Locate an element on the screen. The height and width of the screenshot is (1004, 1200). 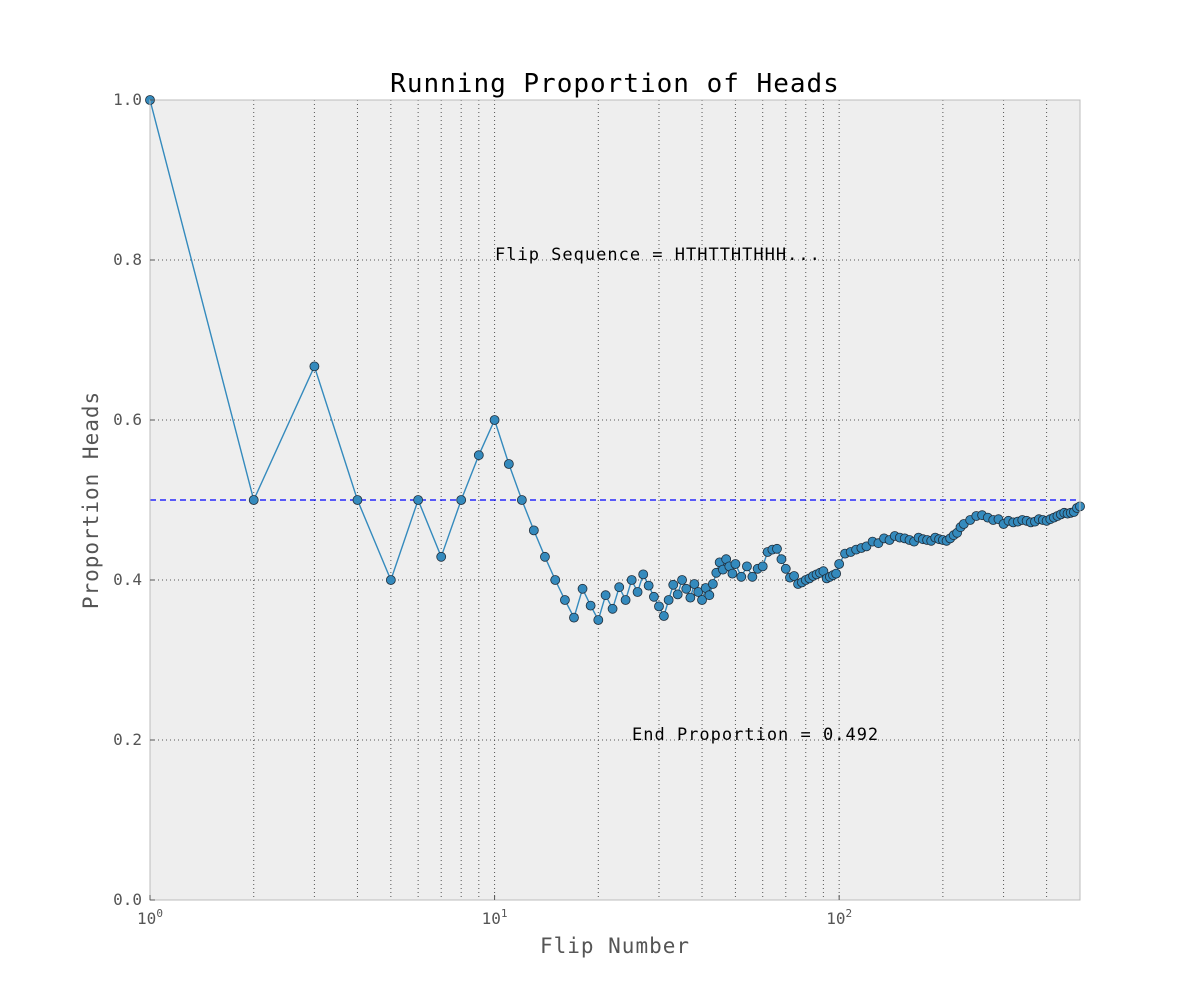
x-tick-label: 10⁰ is located at coordinates (150, 917).